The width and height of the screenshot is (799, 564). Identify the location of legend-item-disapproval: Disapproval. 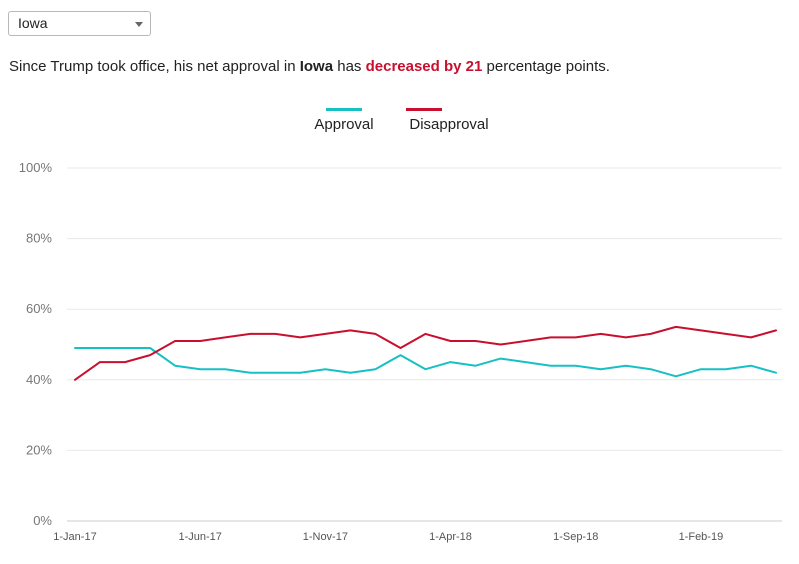
(449, 120).